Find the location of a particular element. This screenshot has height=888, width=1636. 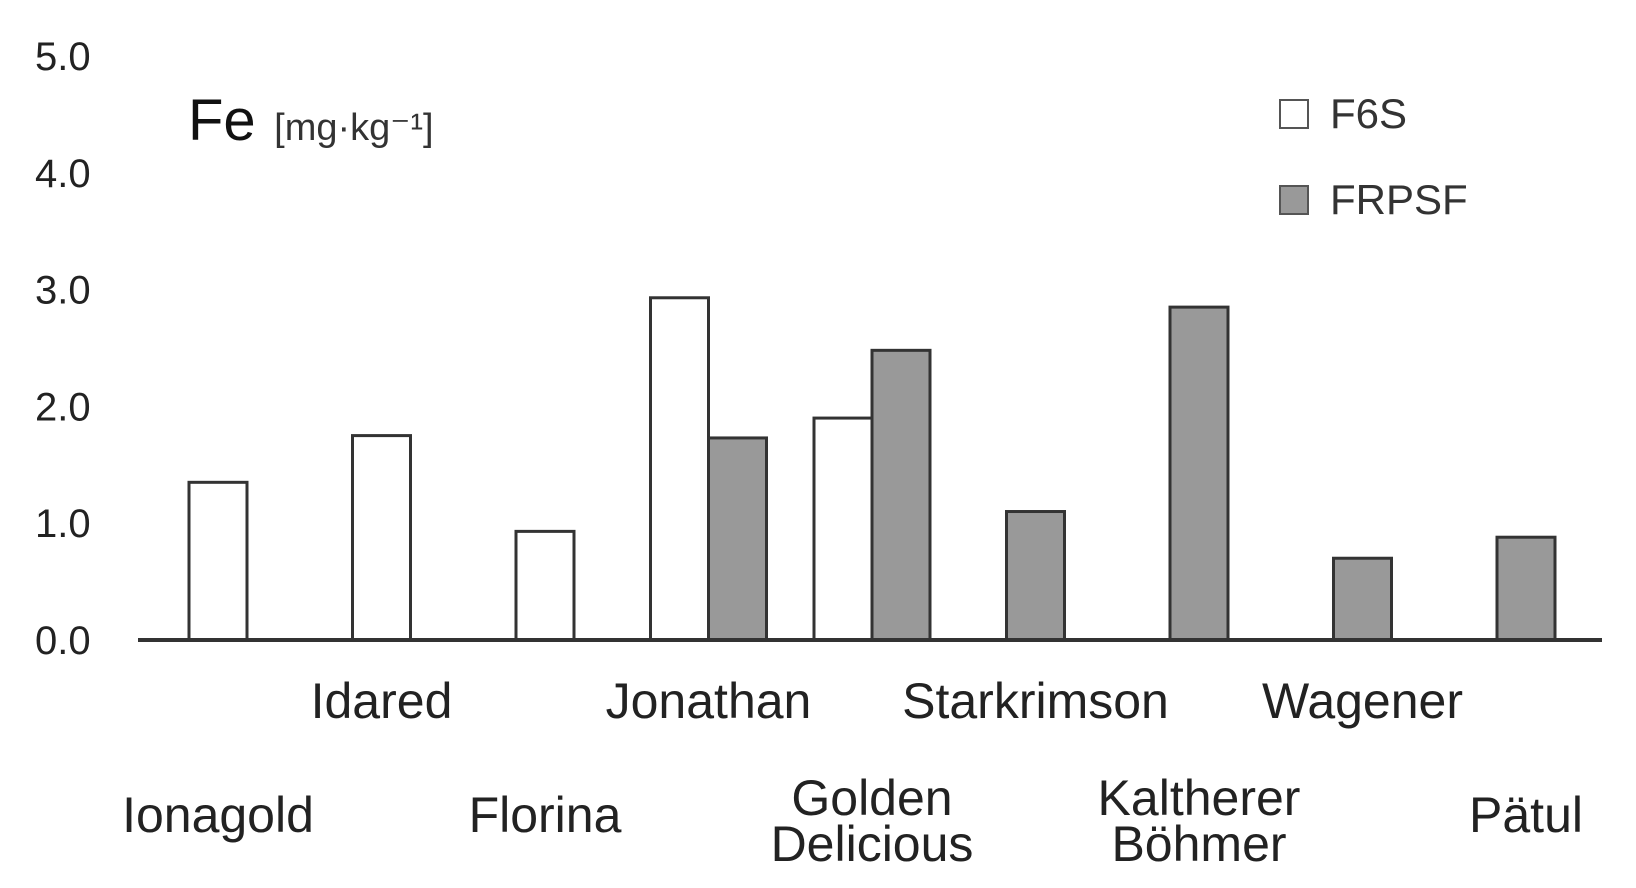

x-category-label: Jonathan is located at coordinates (709, 701).